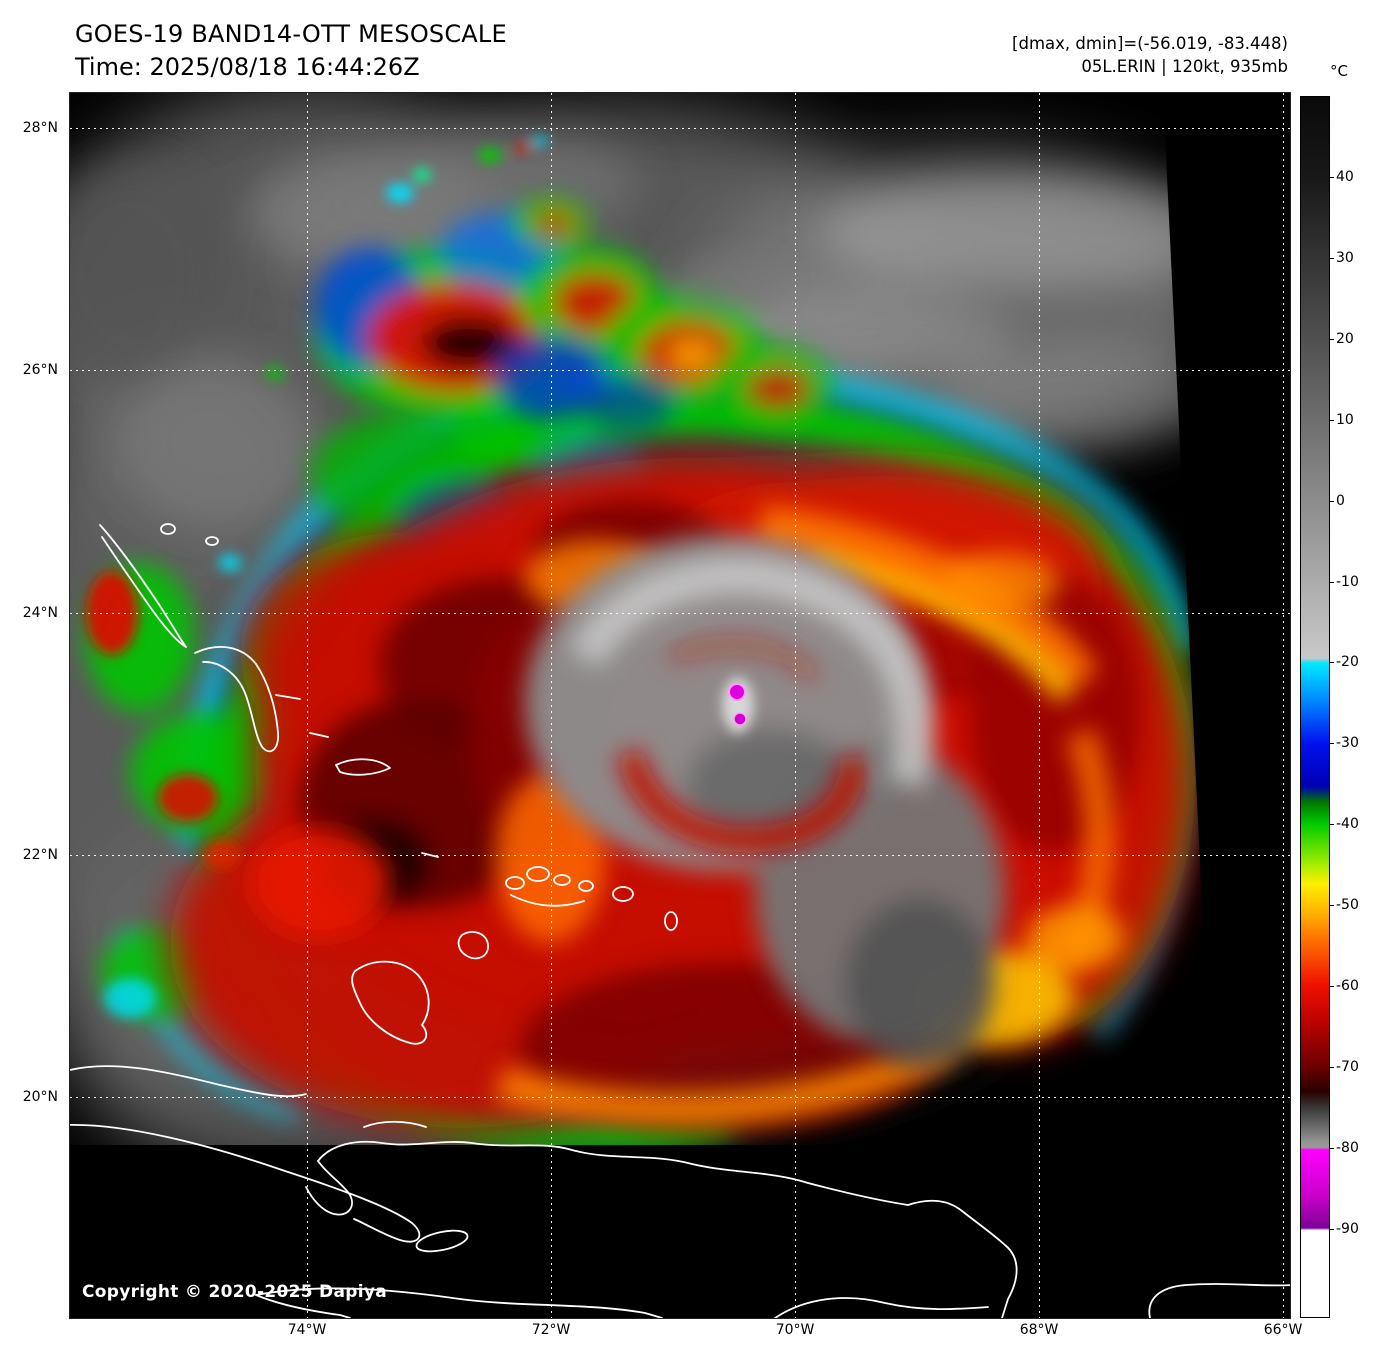 The width and height of the screenshot is (1390, 1359). I want to click on coast-puerto-rico, so click(1219, 1300).